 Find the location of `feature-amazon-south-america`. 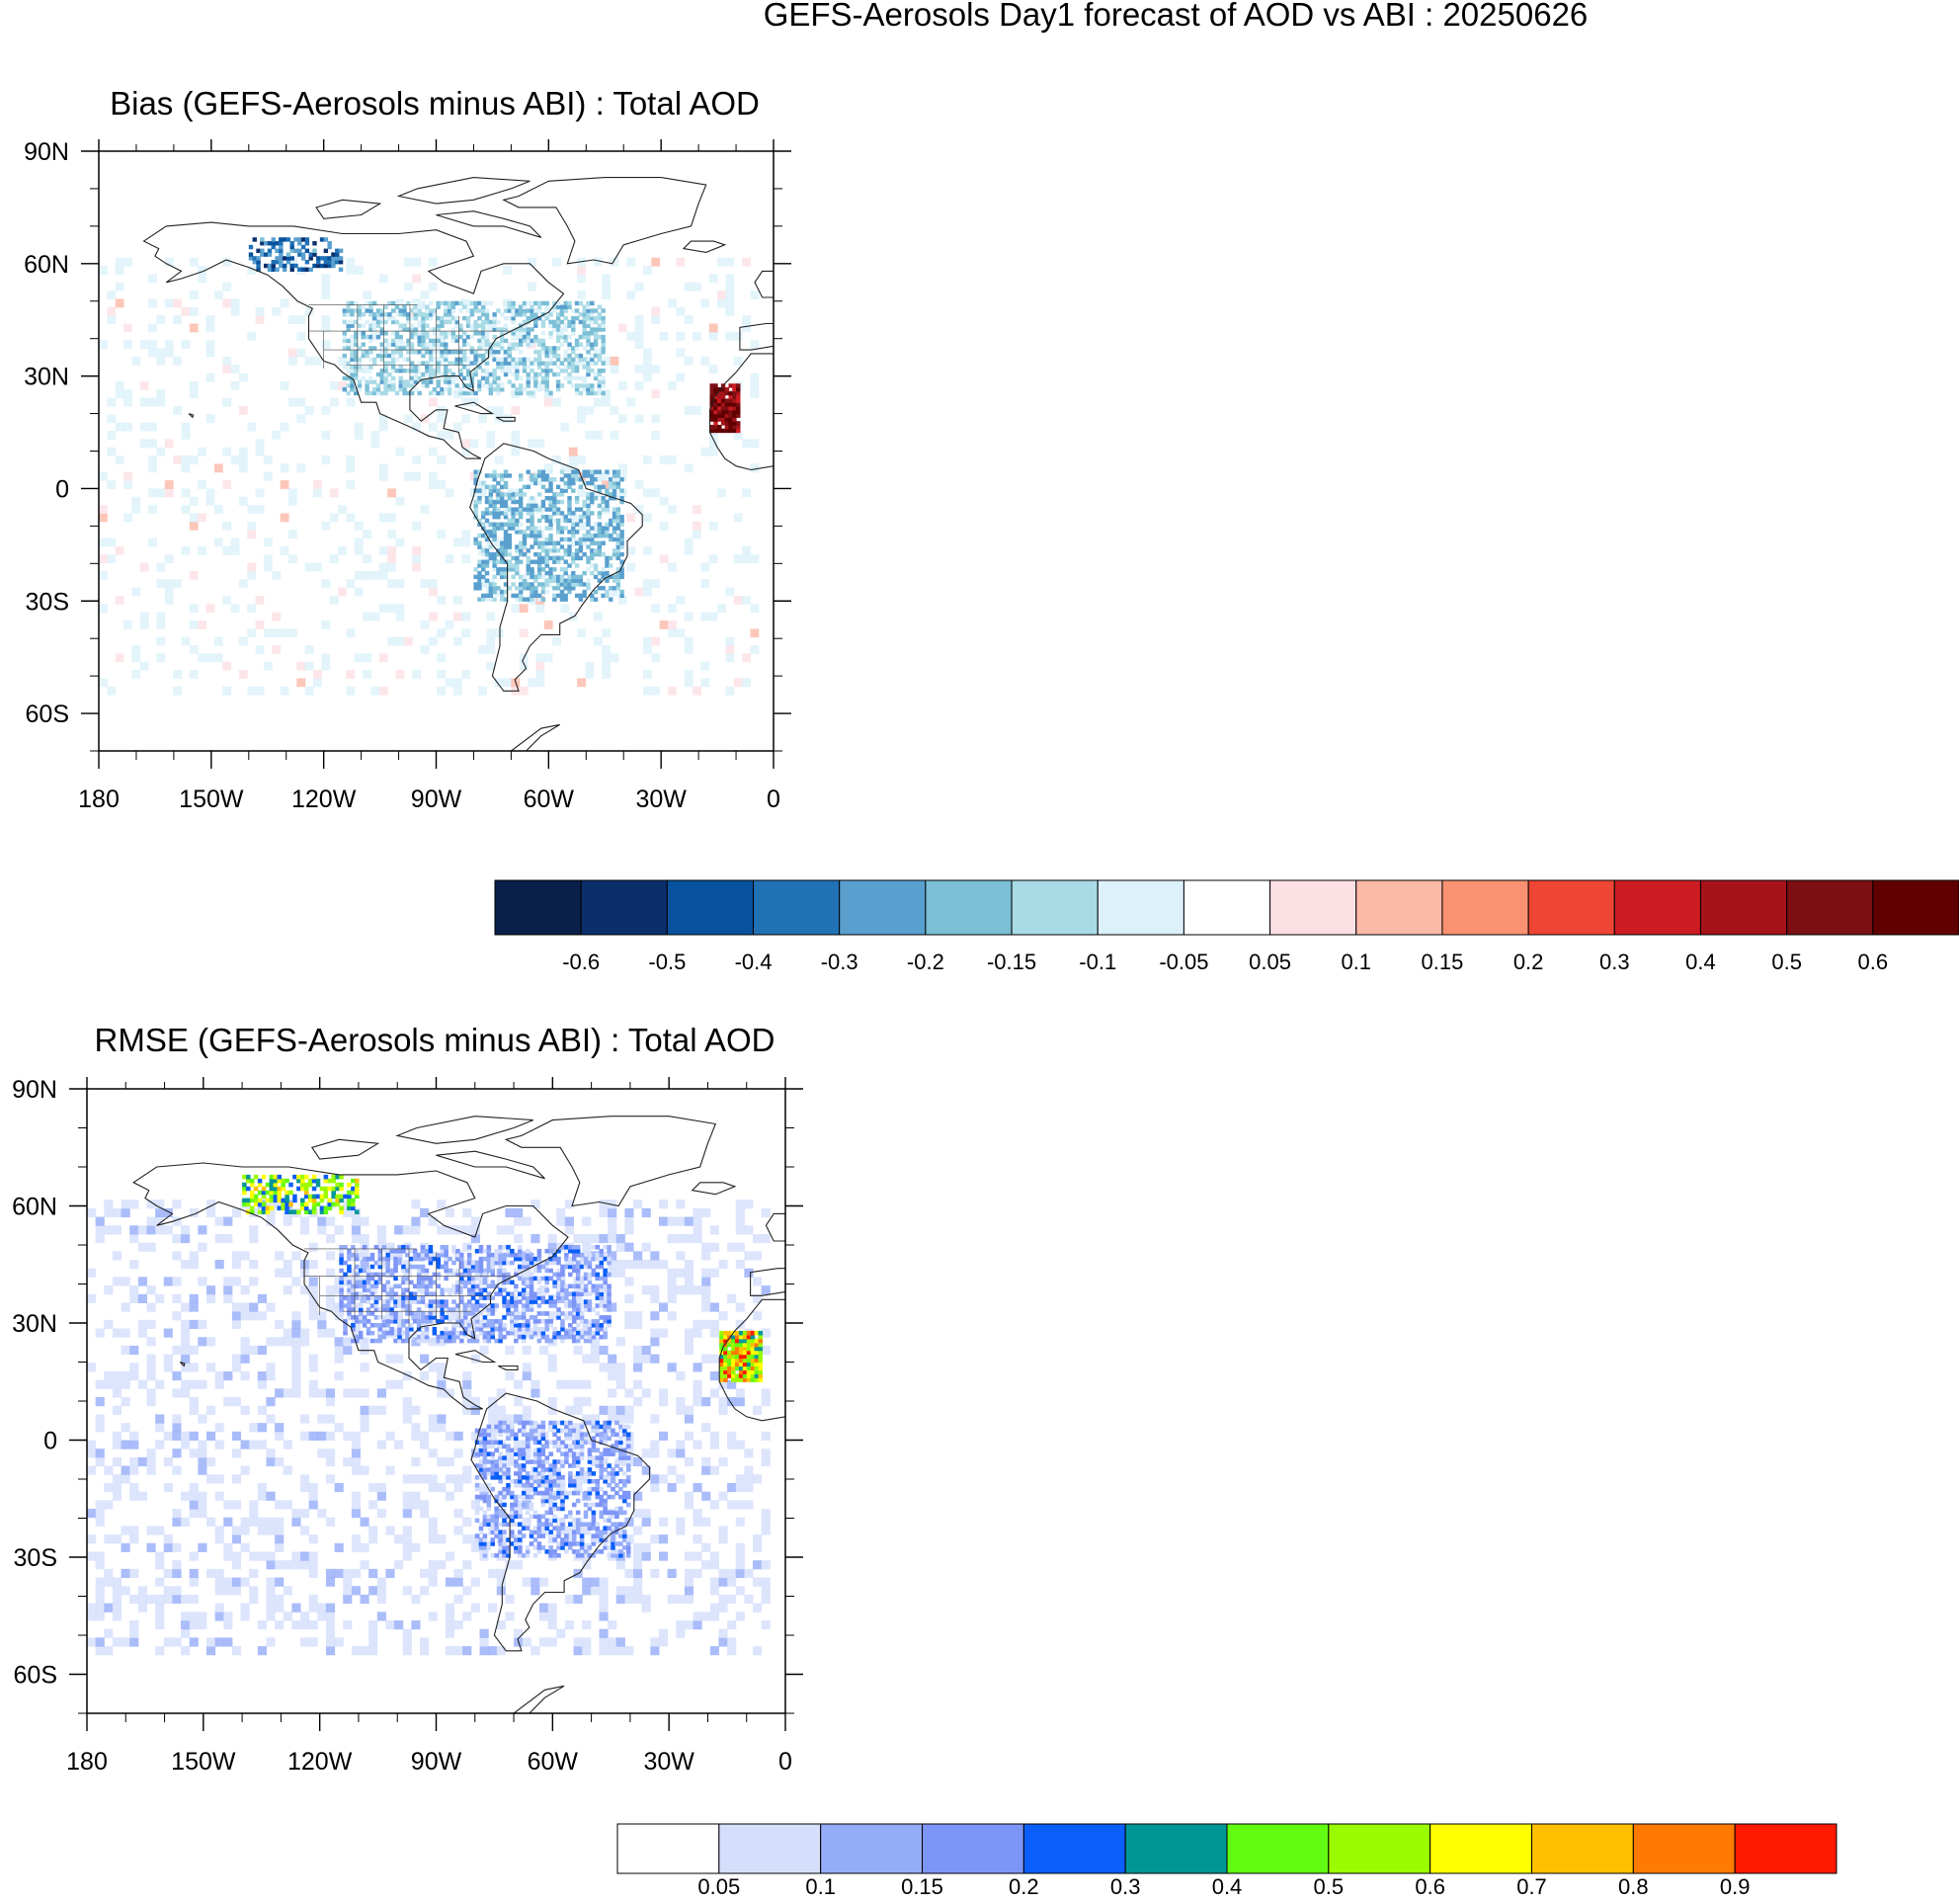

feature-amazon-south-america is located at coordinates (552, 1489).